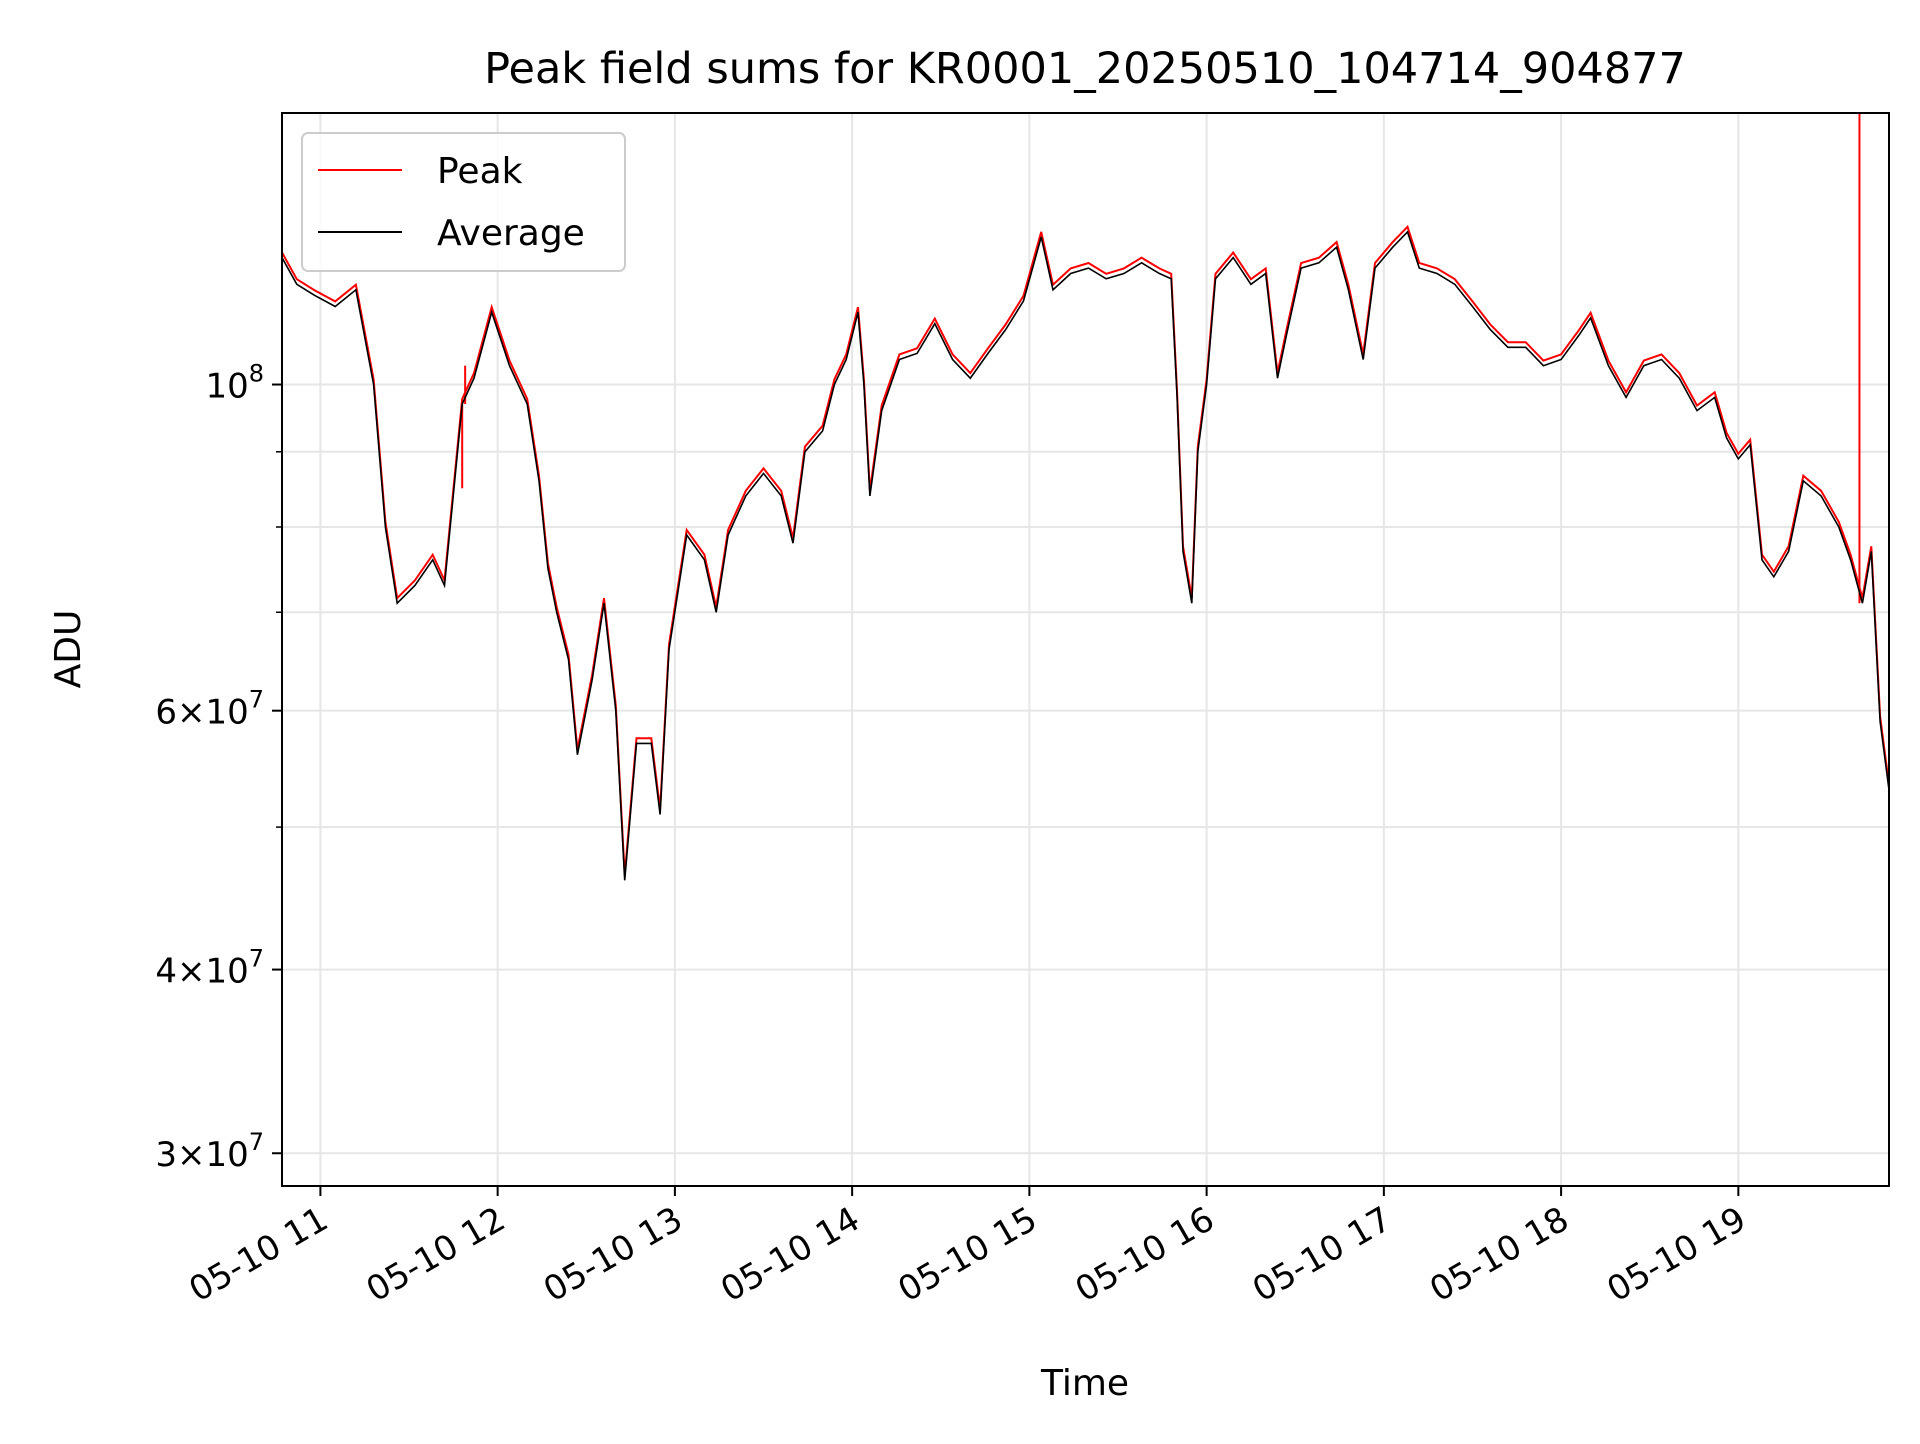 The width and height of the screenshot is (1920, 1444). I want to click on legend: Peak Average, so click(463, 202).